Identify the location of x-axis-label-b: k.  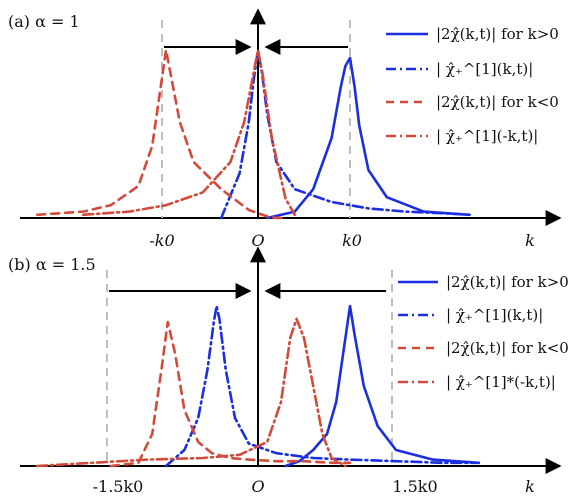
(530, 486).